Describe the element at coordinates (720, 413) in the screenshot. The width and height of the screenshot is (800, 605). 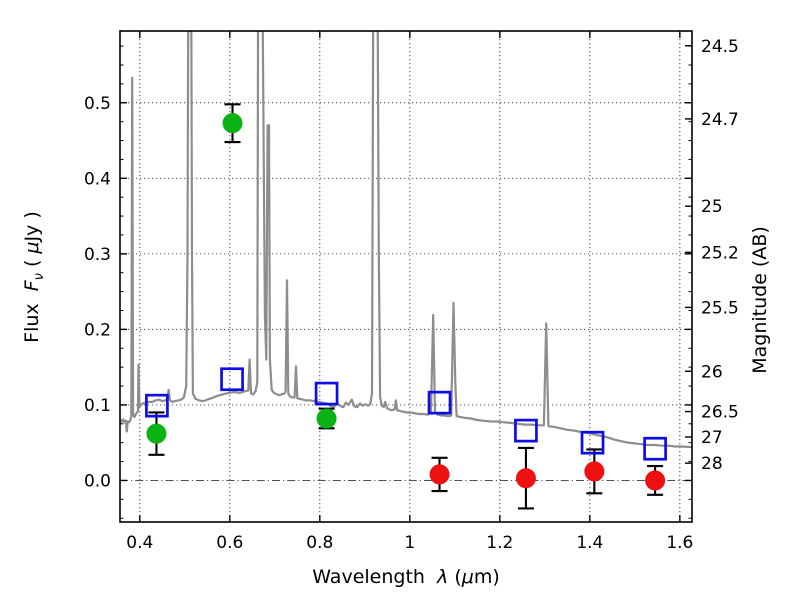
I see `y-tick-label-magnitude: 26.5` at that location.